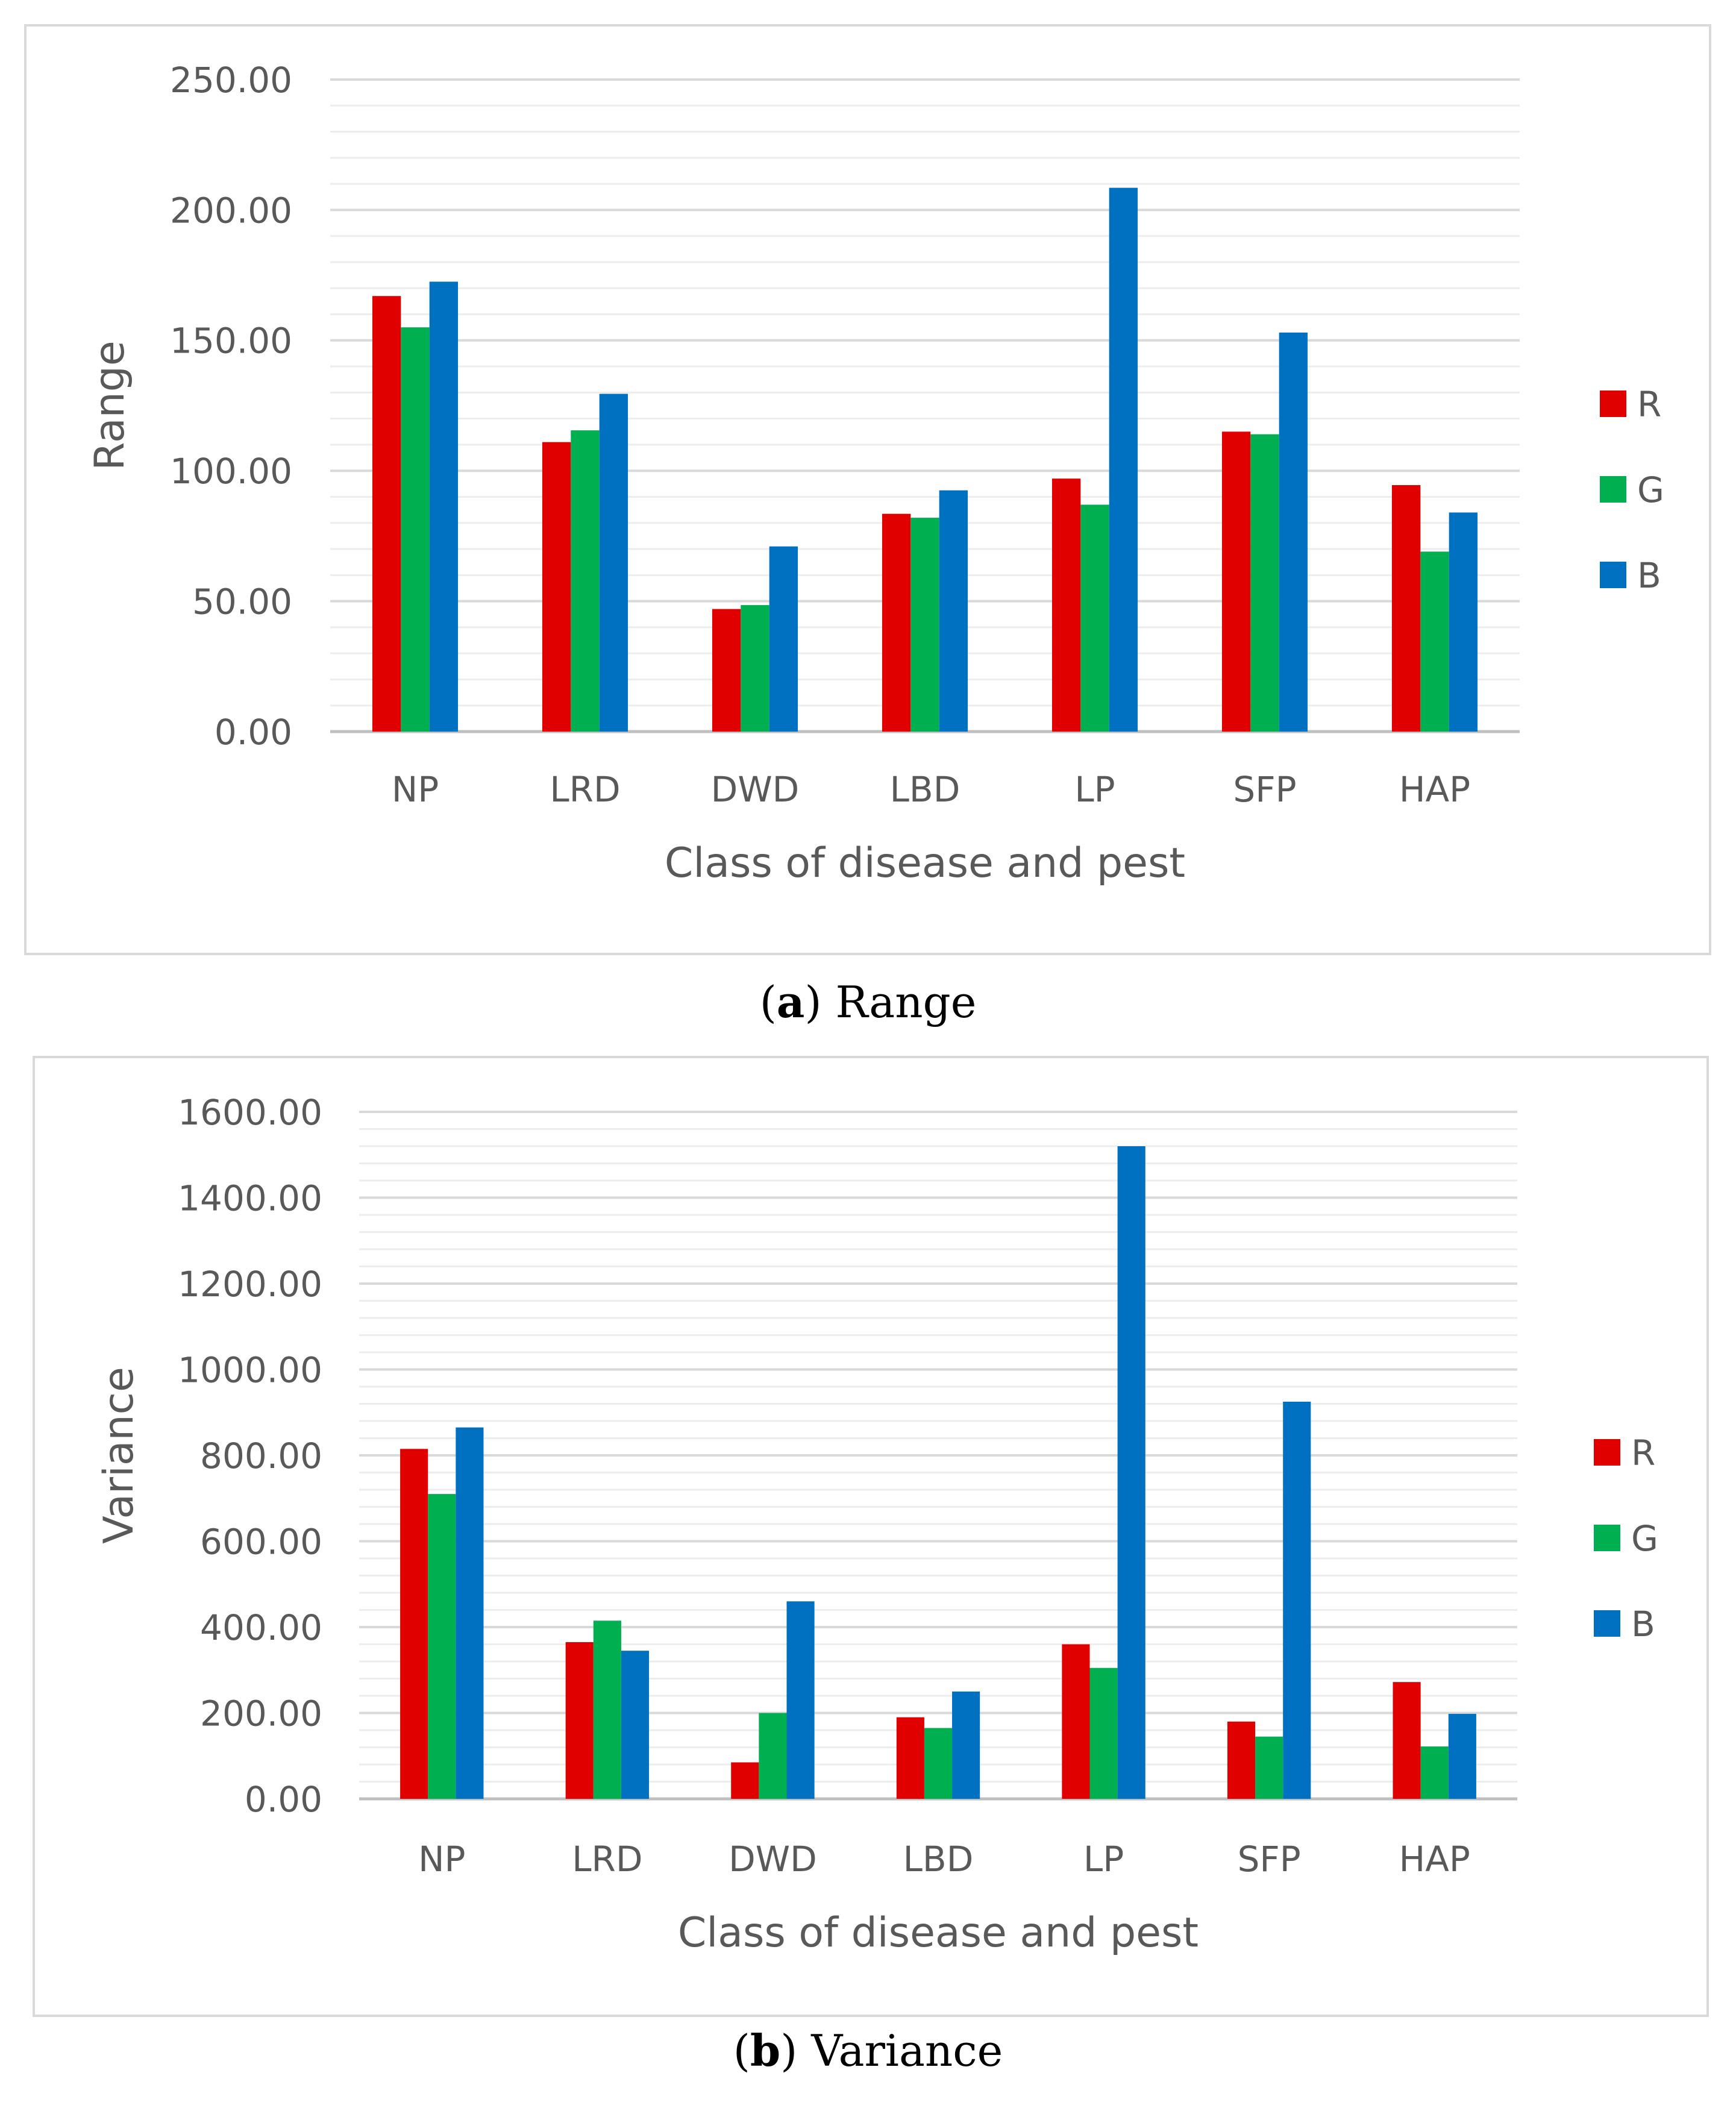 This screenshot has height=2108, width=1736. I want to click on y-tick-label: 600.00, so click(261, 1541).